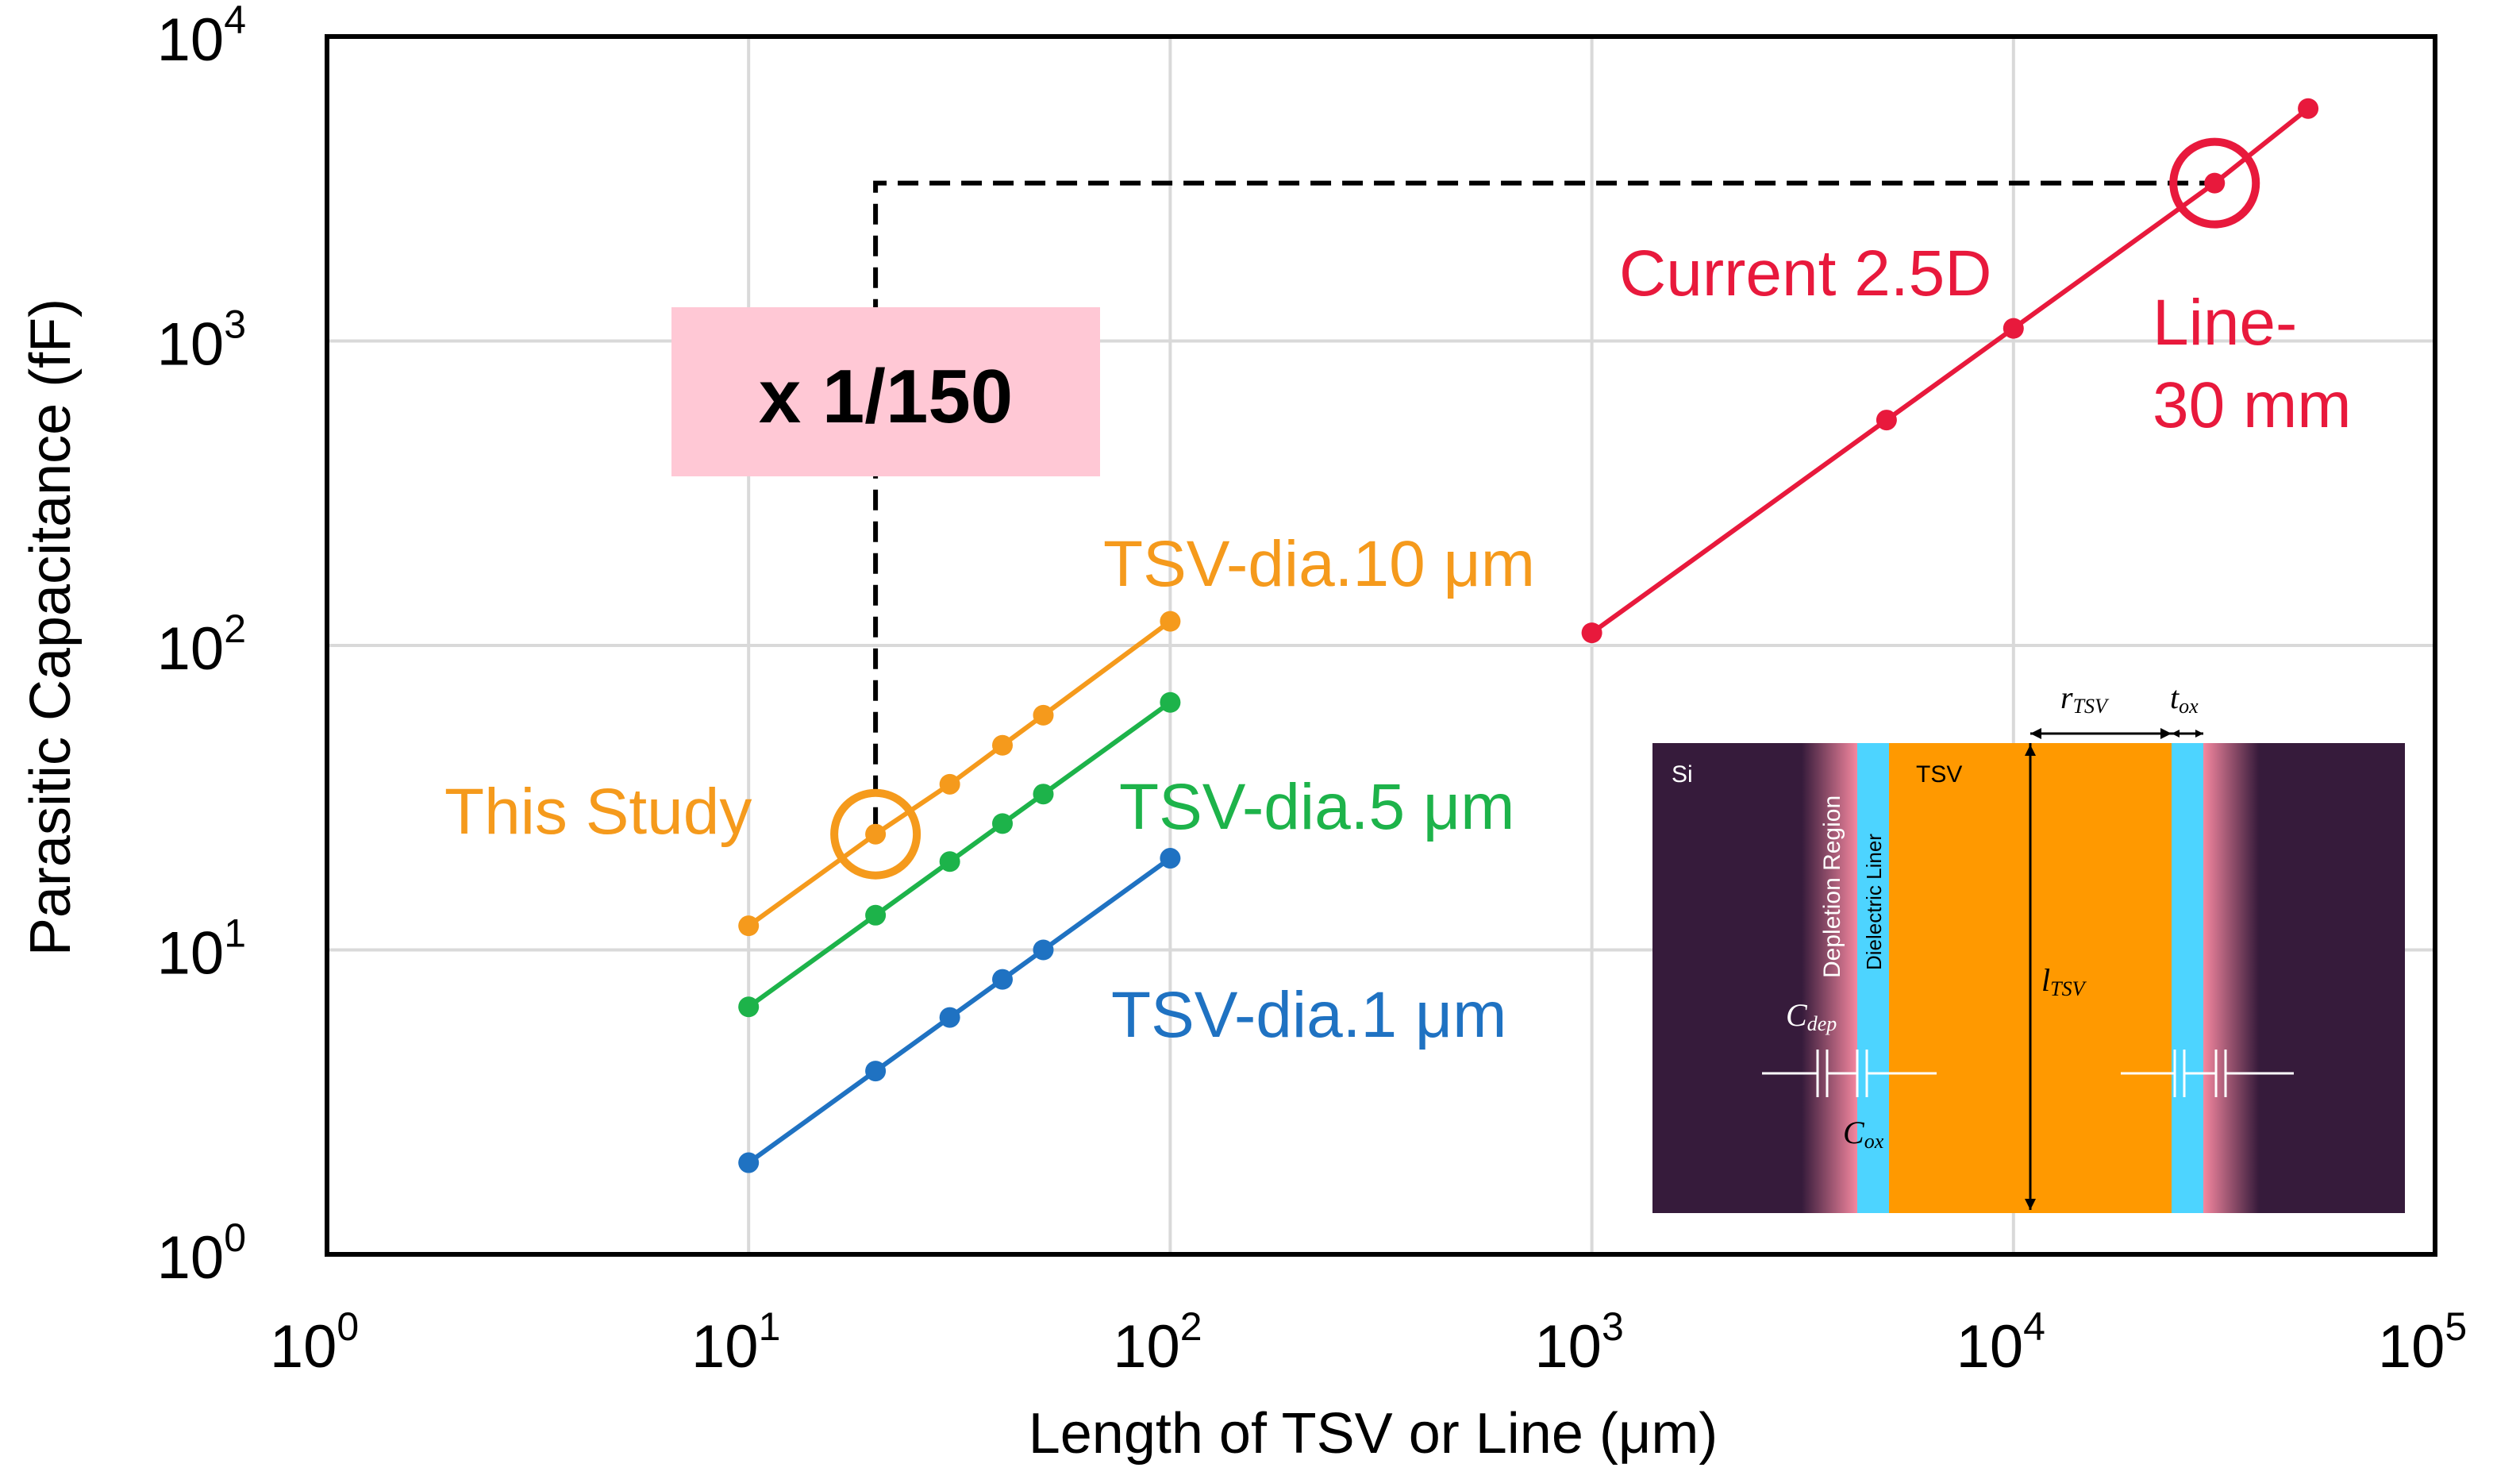  Describe the element at coordinates (2231, 978) in the screenshot. I see `depletion-region-right` at that location.